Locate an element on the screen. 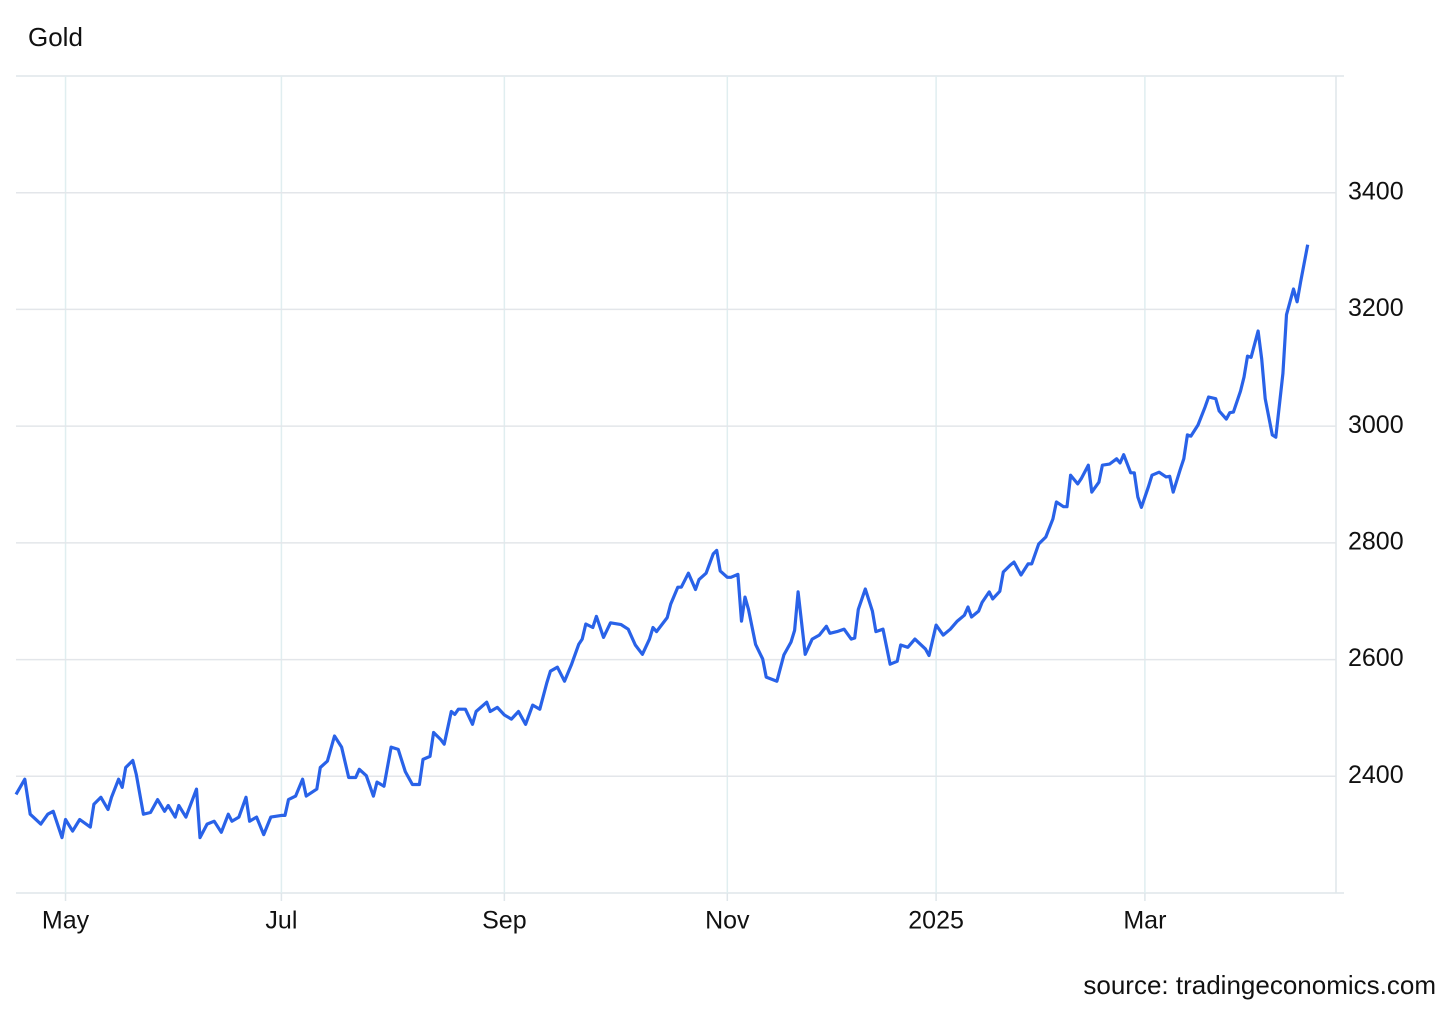 The width and height of the screenshot is (1456, 1009). y-tick-label: 3000 is located at coordinates (1376, 425).